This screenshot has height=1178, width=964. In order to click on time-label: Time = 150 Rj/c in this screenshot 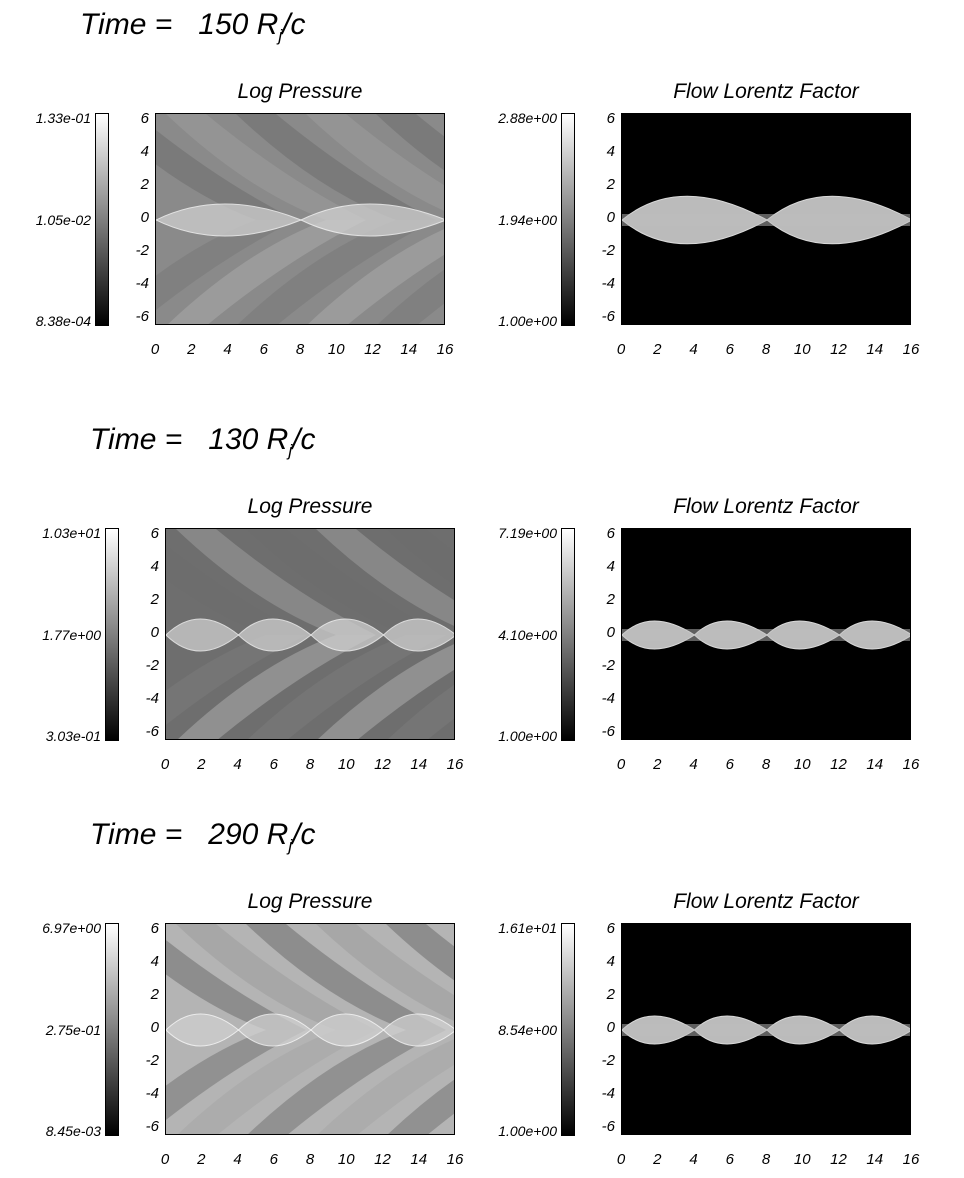, I will do `click(192, 27)`.